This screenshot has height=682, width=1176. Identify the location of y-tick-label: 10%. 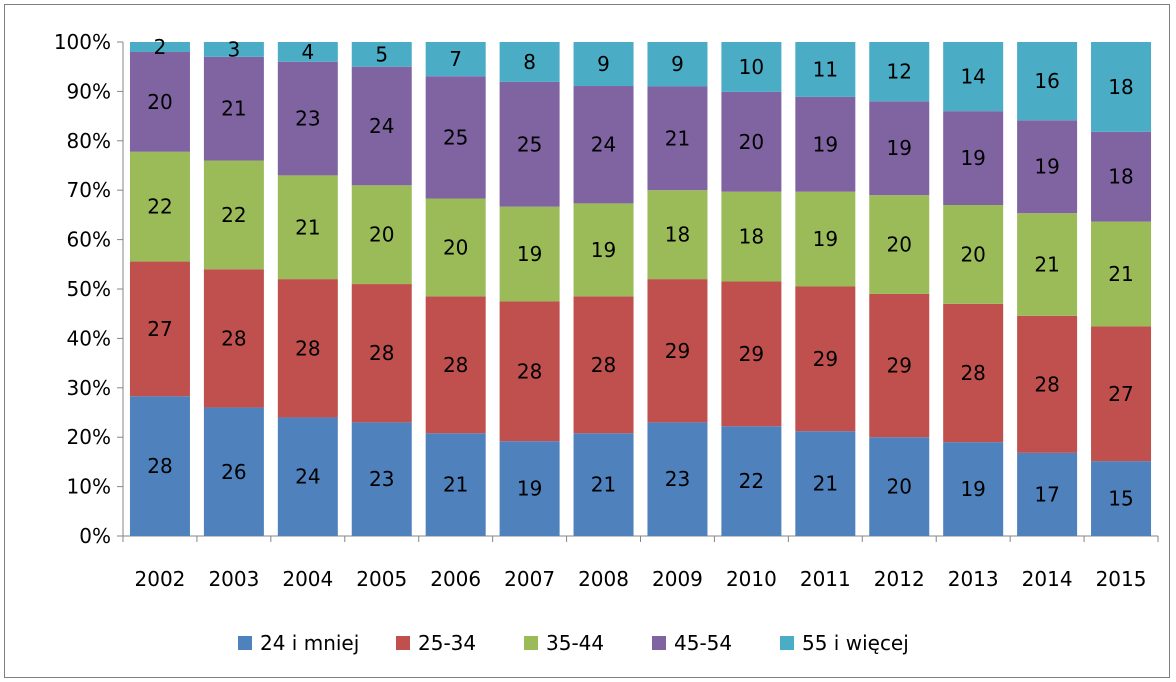
(89, 487).